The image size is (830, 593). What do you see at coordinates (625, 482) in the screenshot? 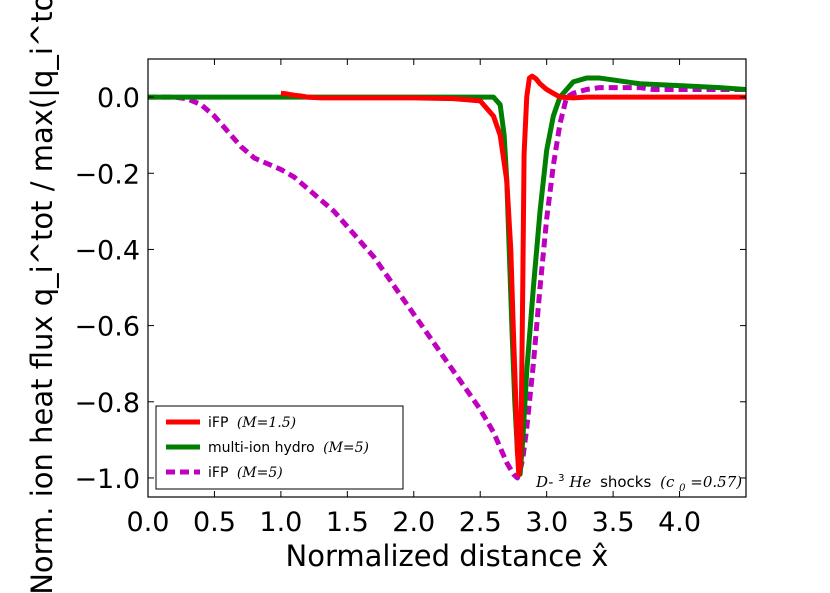
I see `annotation-word: shocks` at bounding box center [625, 482].